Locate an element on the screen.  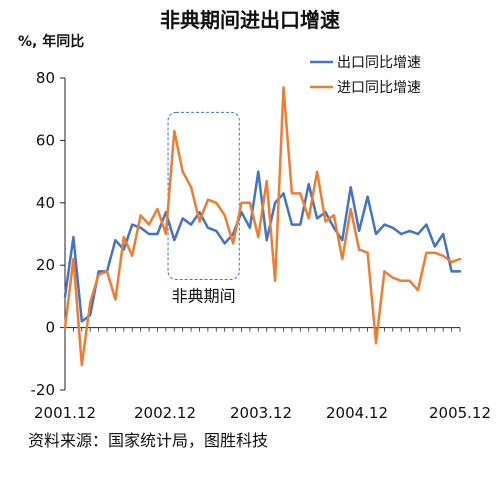
chart-title: 非典期间进出口增速 is located at coordinates (250, 20).